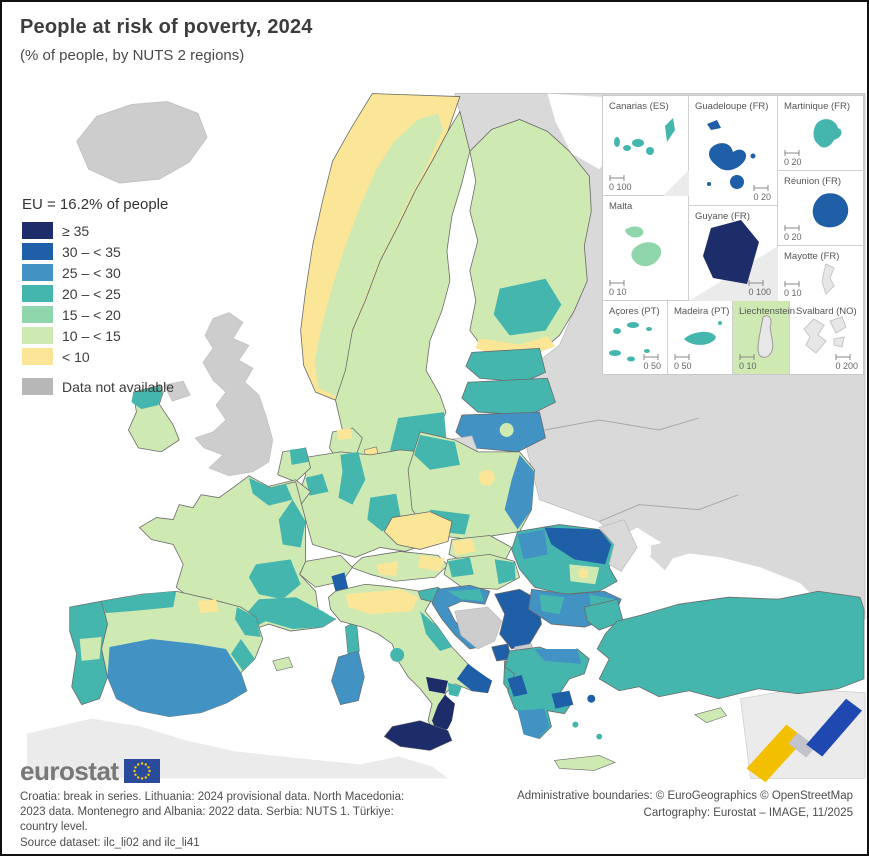  What do you see at coordinates (91, 314) in the screenshot?
I see `legend-label: 15 – < 20` at bounding box center [91, 314].